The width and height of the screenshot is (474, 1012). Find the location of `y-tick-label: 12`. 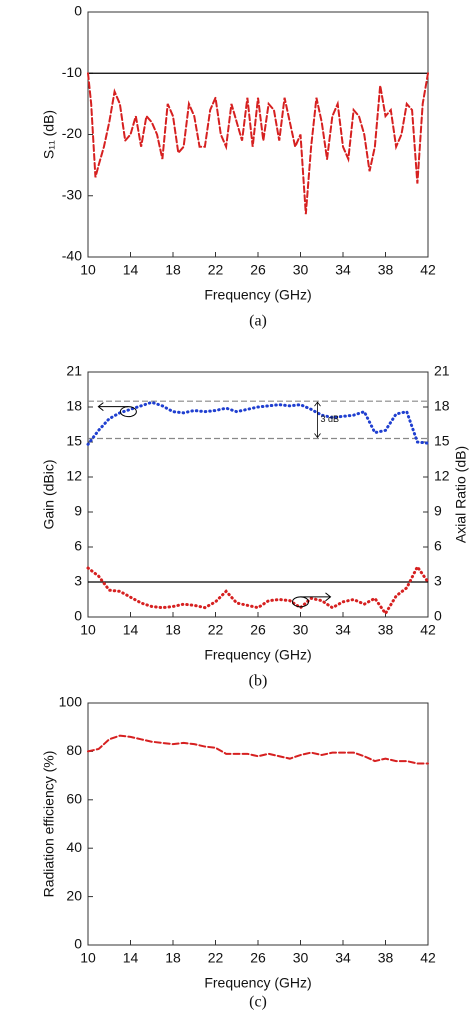

y-tick-label: 12 is located at coordinates (74, 476).